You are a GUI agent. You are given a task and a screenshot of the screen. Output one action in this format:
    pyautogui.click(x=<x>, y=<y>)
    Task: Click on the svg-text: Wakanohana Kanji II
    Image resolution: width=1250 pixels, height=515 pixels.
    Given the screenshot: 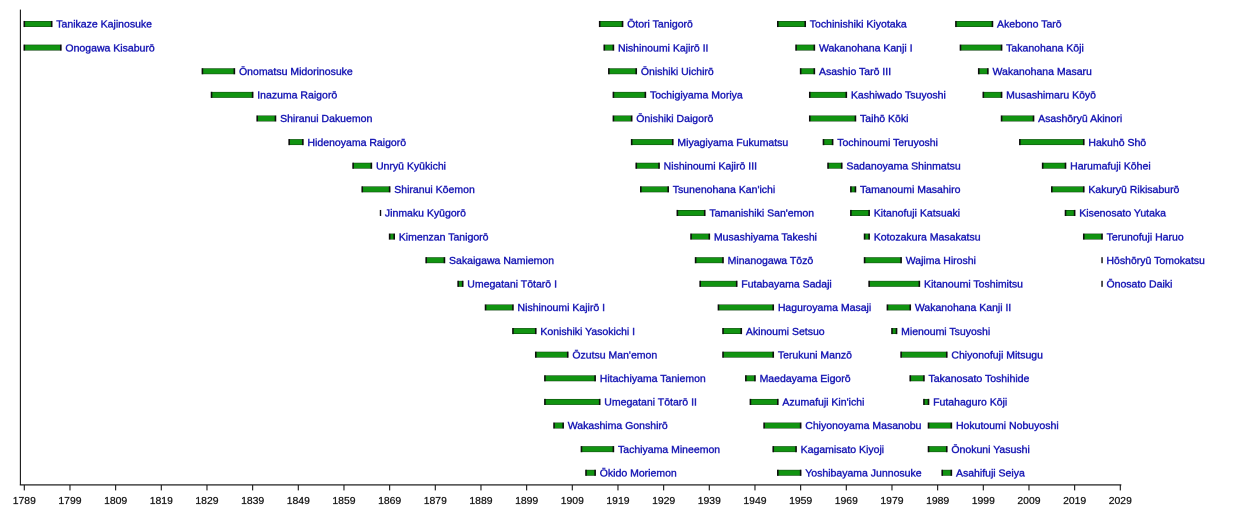 What is the action you would take?
    pyautogui.click(x=963, y=308)
    